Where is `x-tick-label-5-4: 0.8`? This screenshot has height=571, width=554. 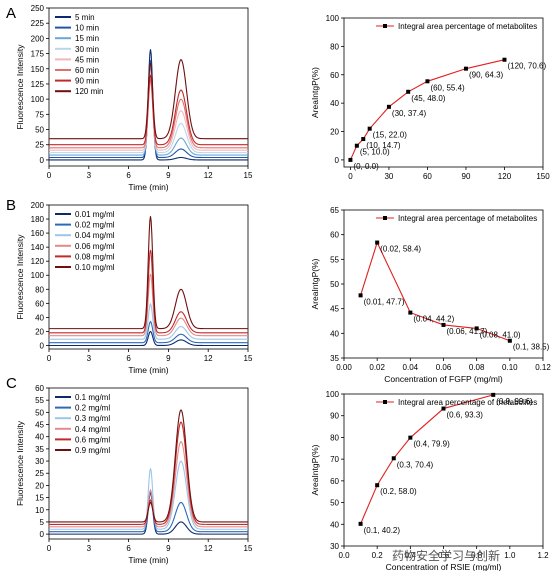 x-tick-label-5-4: 0.8 is located at coordinates (477, 555).